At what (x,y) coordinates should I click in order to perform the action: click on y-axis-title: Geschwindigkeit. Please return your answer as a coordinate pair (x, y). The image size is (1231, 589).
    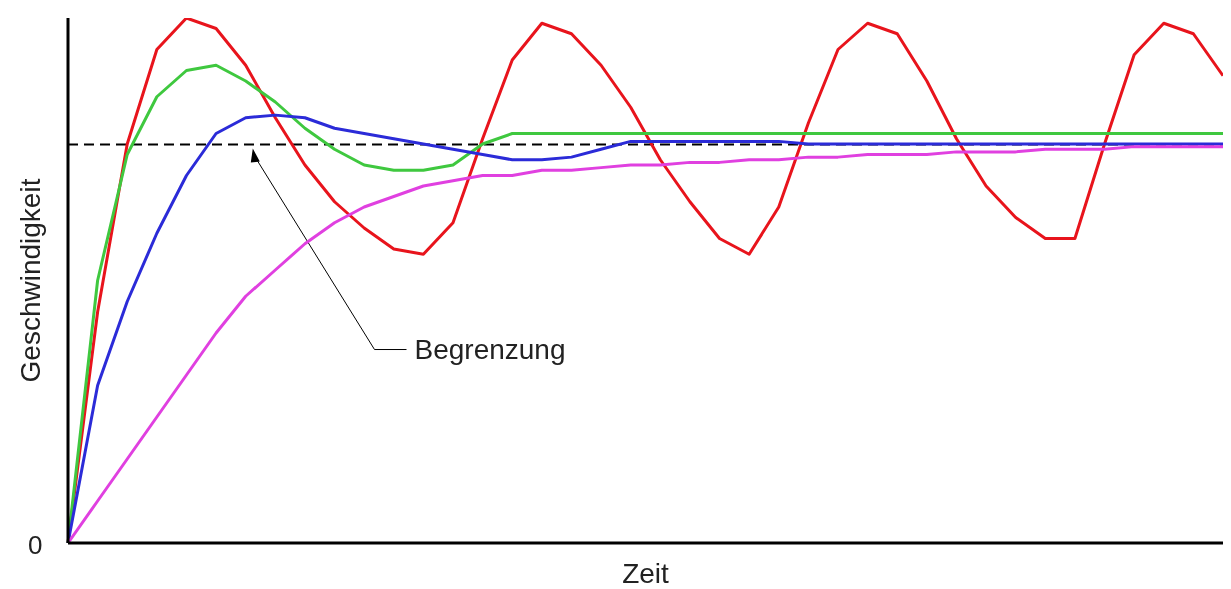
    Looking at the image, I should click on (30, 280).